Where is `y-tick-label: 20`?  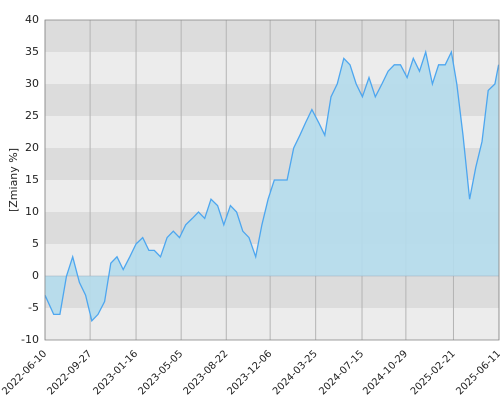 y-tick-label: 20 is located at coordinates (32, 147).